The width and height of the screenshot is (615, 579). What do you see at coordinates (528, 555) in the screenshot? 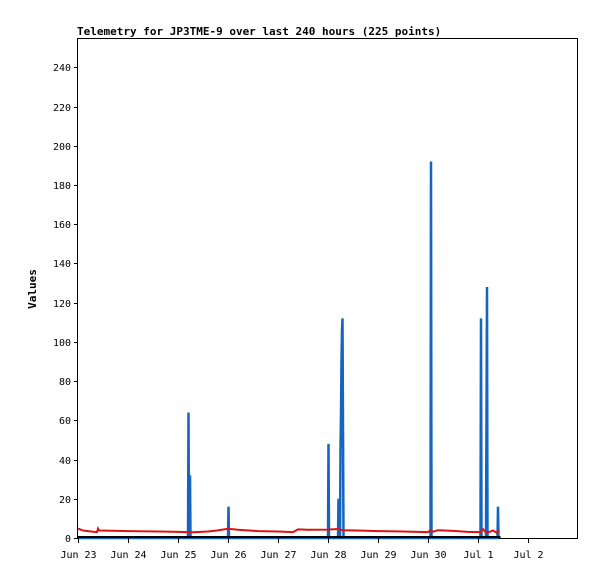
I see `x-tick-label: Jul 2` at bounding box center [528, 555].